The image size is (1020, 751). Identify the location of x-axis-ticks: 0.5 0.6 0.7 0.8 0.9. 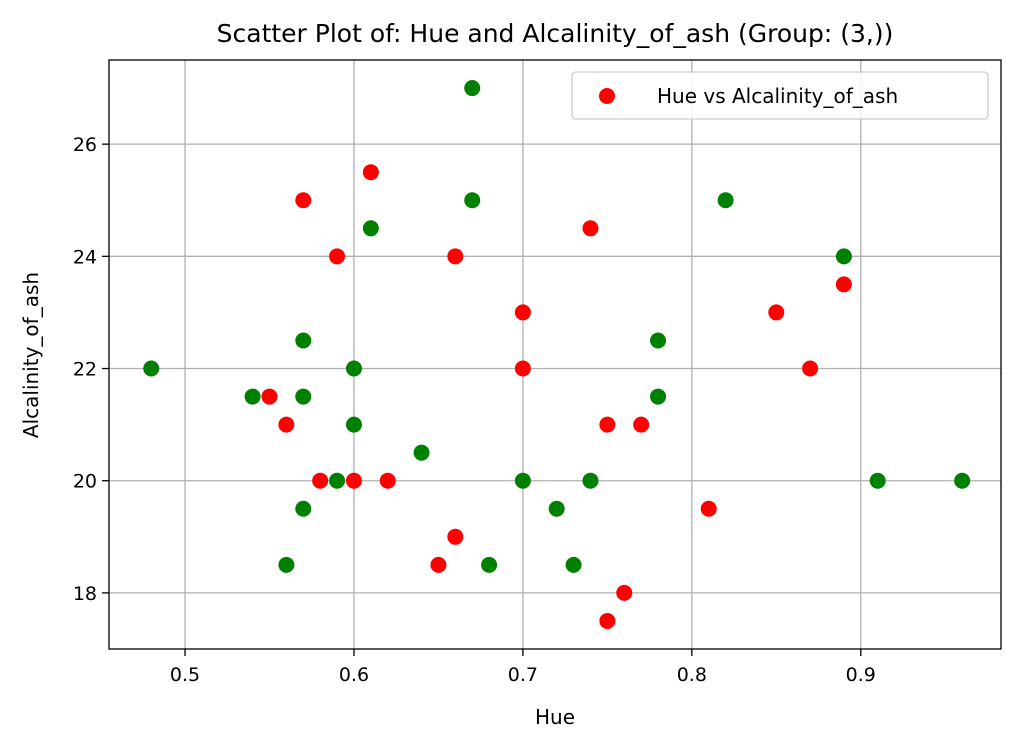
(523, 667).